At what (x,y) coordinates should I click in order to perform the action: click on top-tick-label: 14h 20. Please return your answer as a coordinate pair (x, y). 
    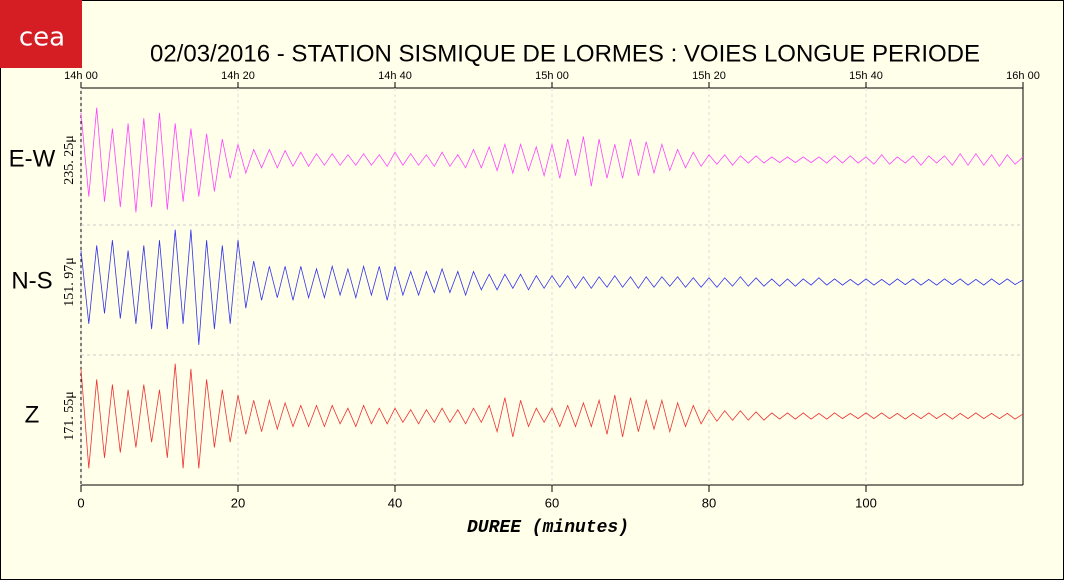
    Looking at the image, I should click on (238, 76).